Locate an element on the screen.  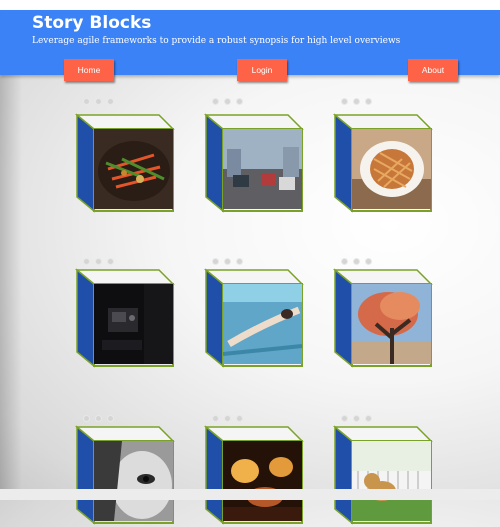
login-button: Login is located at coordinates (262, 70).